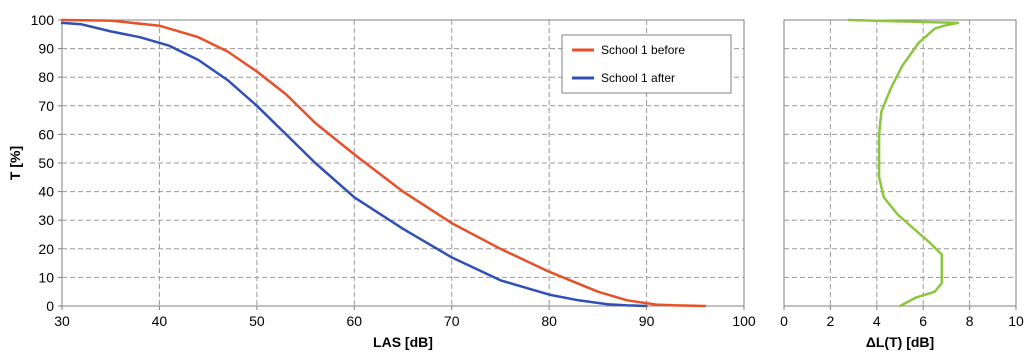 The width and height of the screenshot is (1024, 354). What do you see at coordinates (43, 20) in the screenshot?
I see `main-y-tick-label: 100` at bounding box center [43, 20].